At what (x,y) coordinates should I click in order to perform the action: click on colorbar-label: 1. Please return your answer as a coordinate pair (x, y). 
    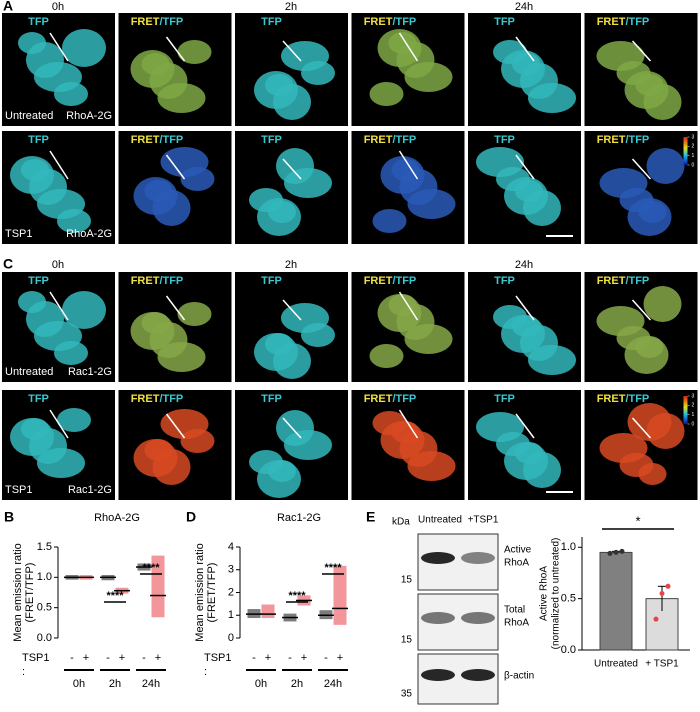
    Looking at the image, I should click on (693, 156).